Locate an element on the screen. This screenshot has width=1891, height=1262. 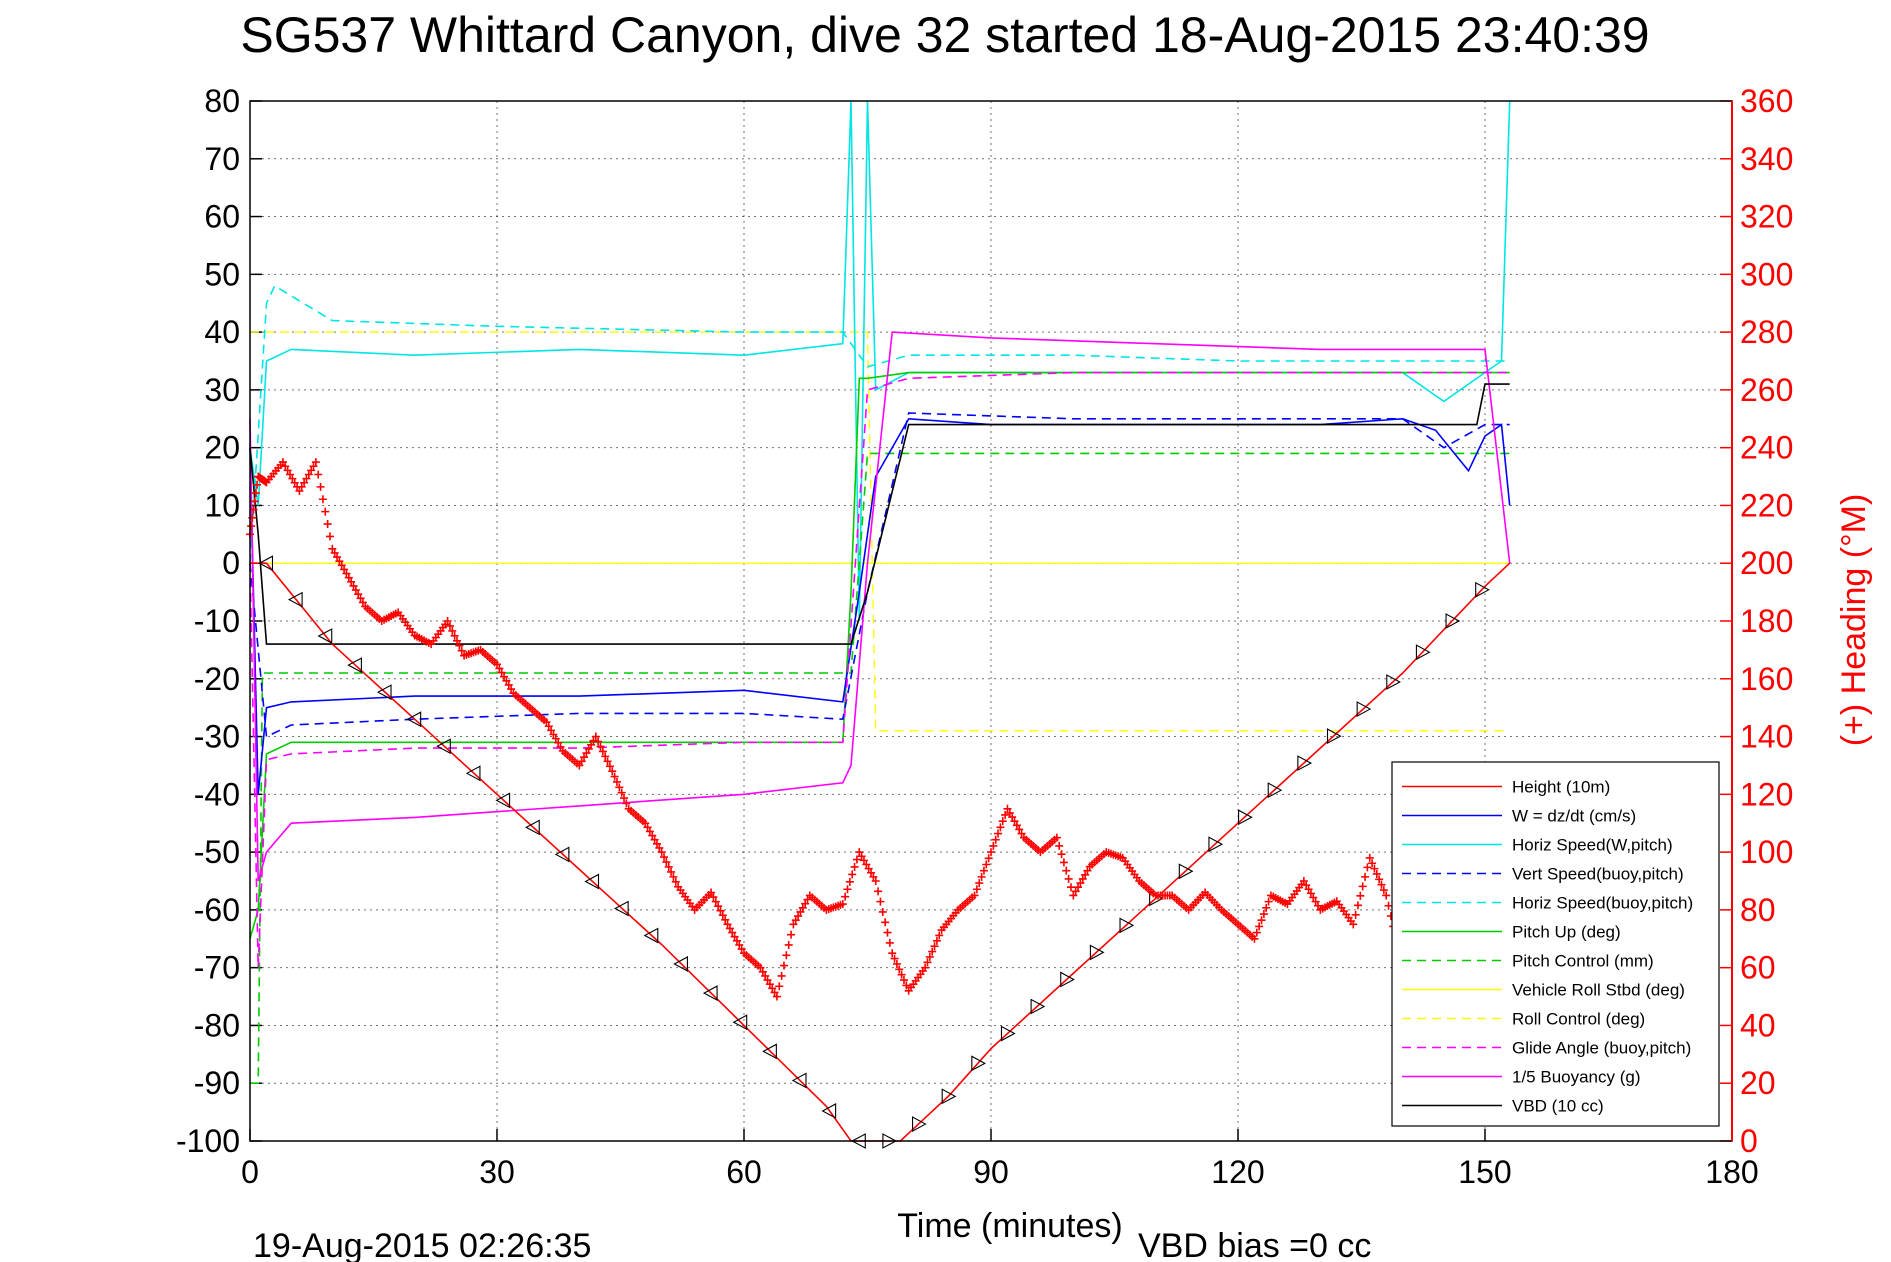
x-tick-label: 120 is located at coordinates (1237, 1172).